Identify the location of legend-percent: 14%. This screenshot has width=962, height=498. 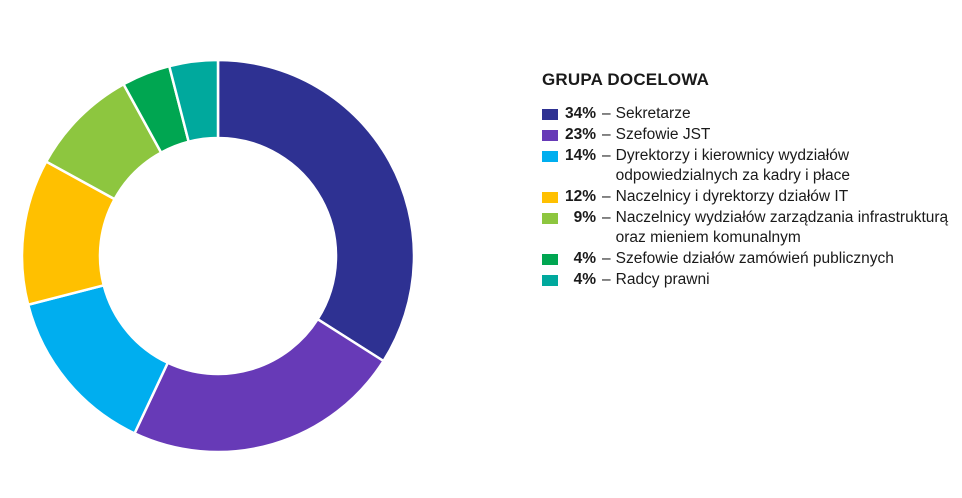
(580, 155).